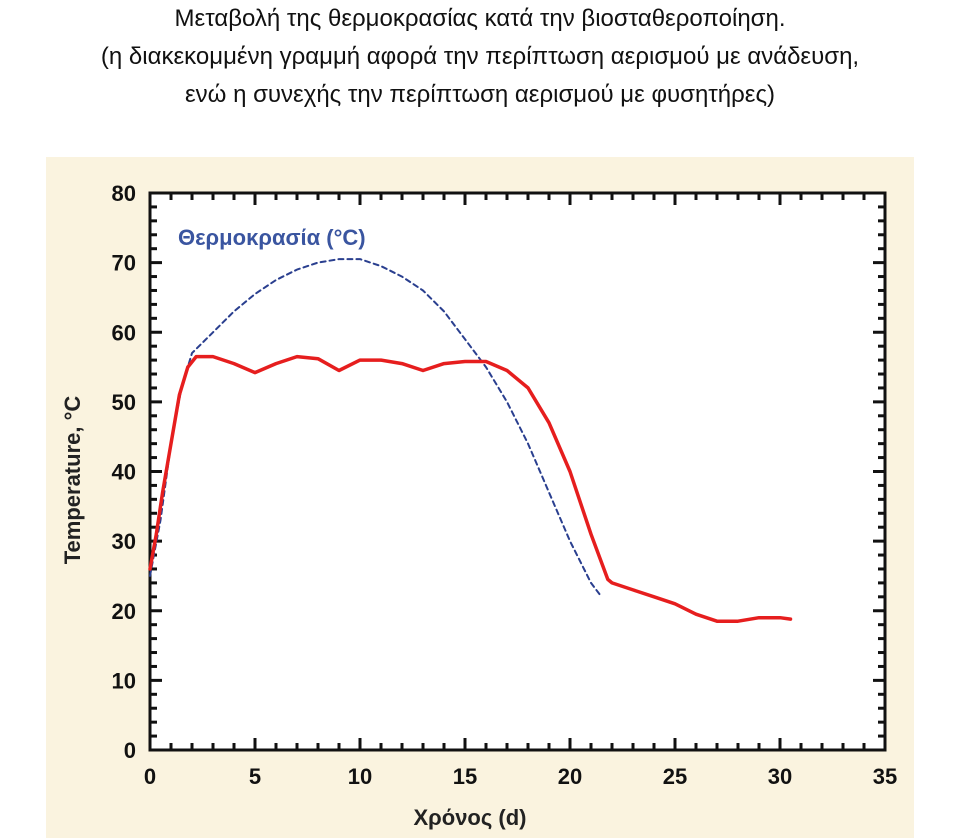  Describe the element at coordinates (72, 480) in the screenshot. I see `y-axis-title: Temperature, °C` at that location.